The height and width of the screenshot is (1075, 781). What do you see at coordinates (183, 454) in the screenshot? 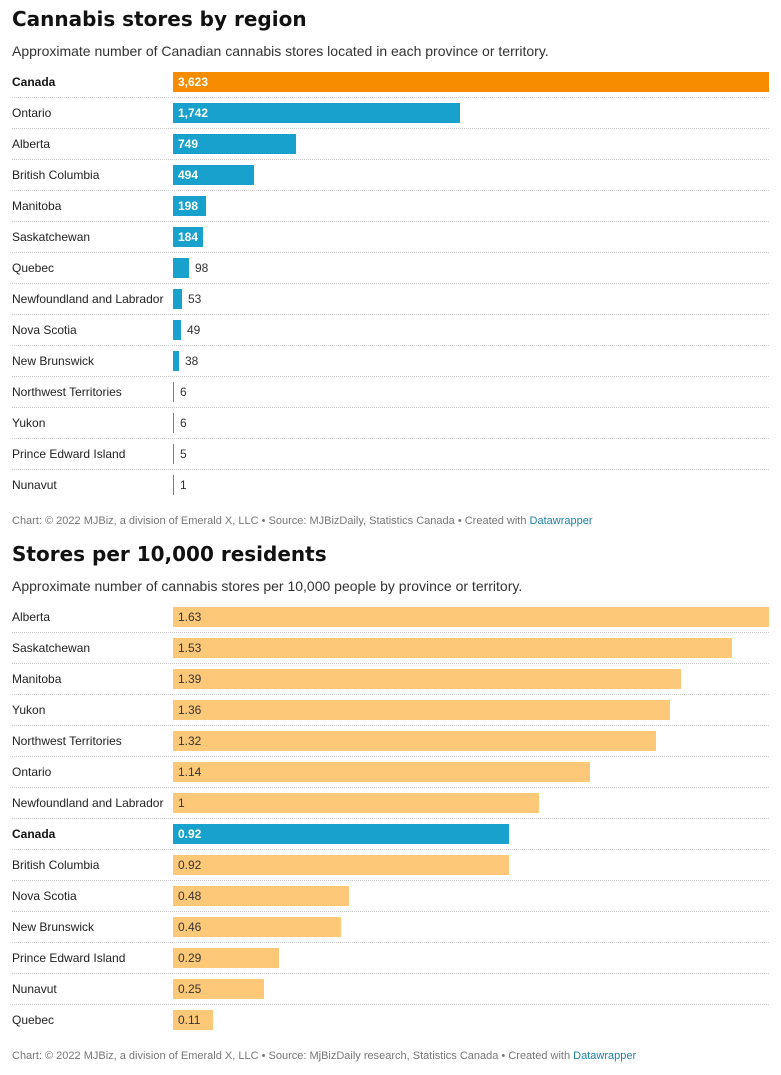
I see `value-label: 5` at bounding box center [183, 454].